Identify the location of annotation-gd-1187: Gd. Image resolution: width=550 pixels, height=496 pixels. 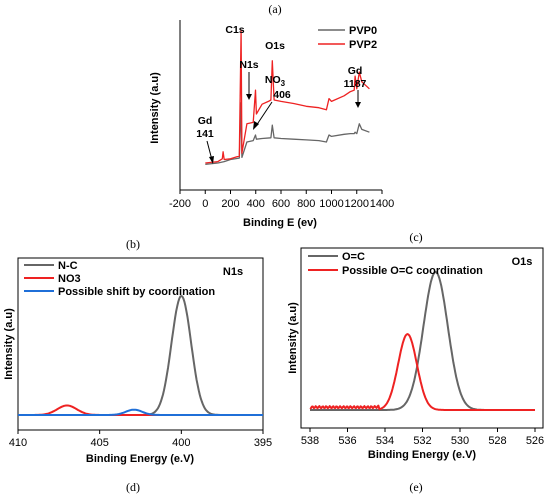
(355, 71).